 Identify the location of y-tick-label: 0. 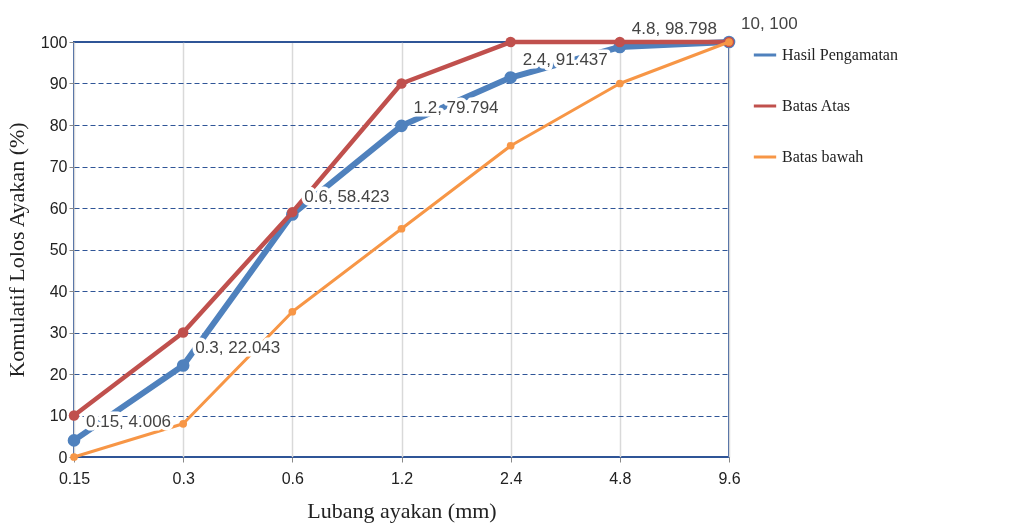
(63, 457).